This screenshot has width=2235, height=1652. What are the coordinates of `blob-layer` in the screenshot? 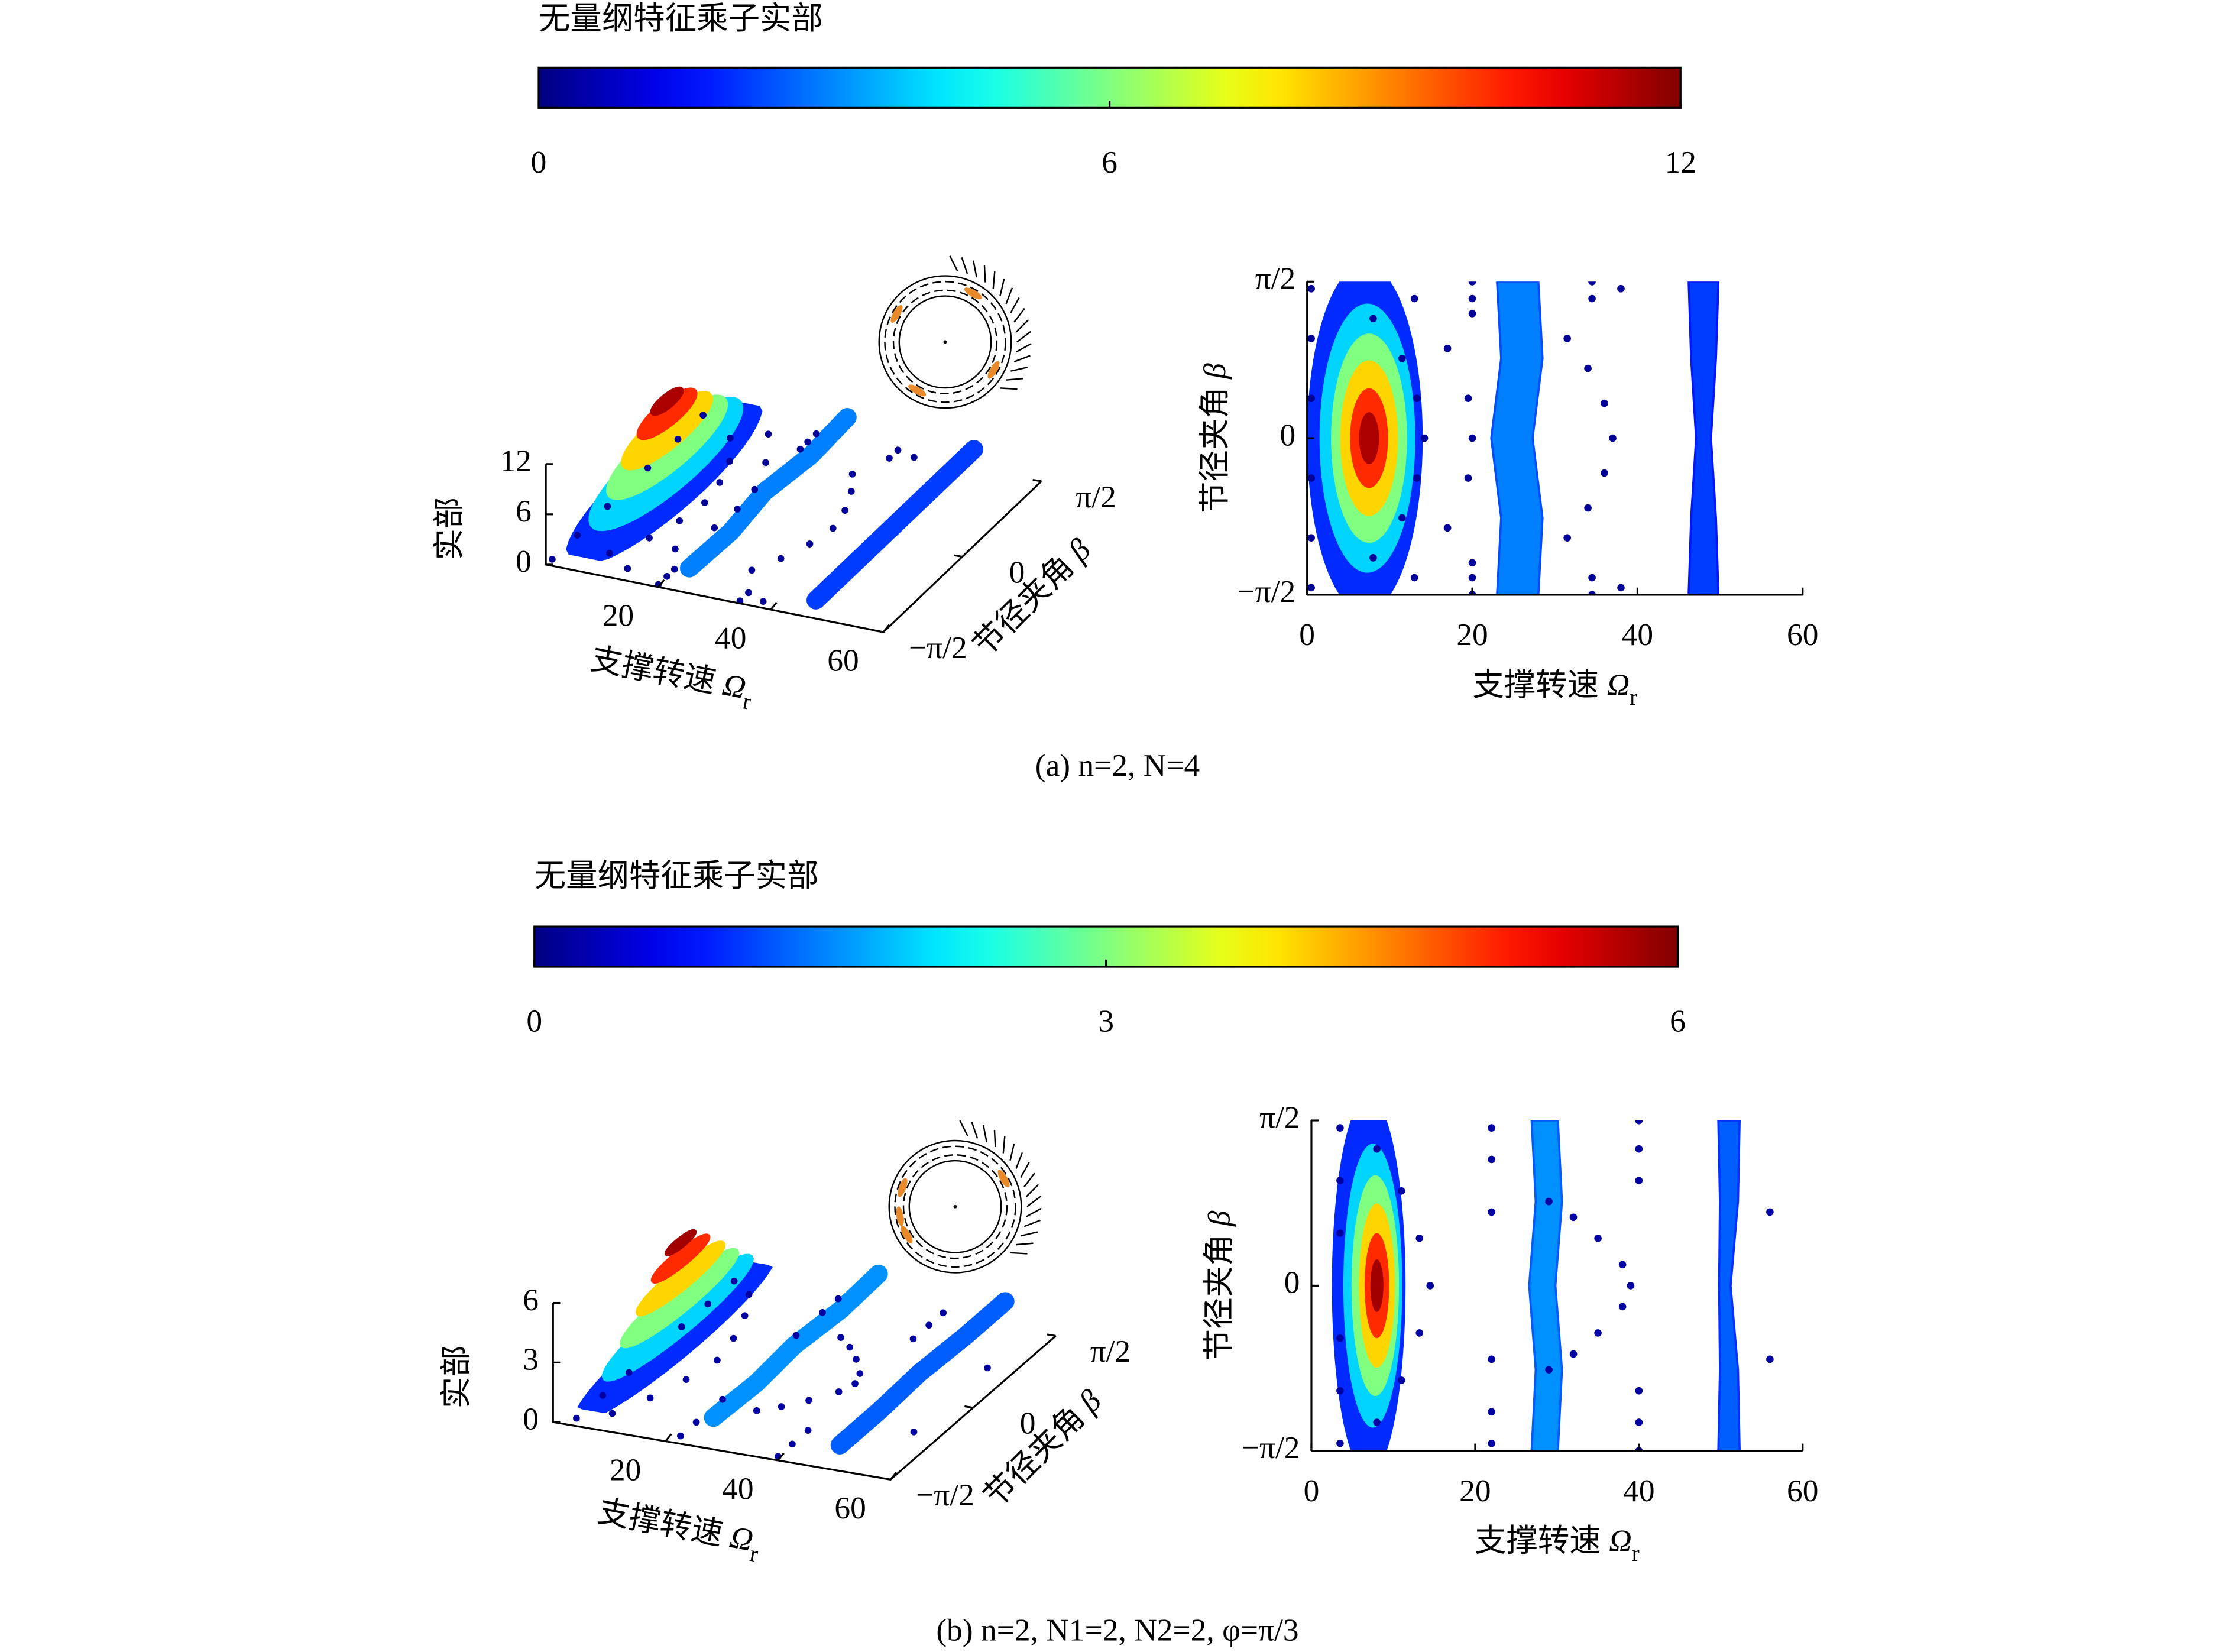 It's located at (1369, 438).